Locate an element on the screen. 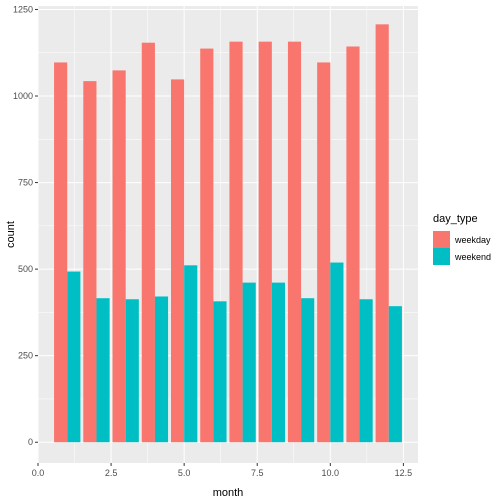  y-tick-label: 1250 is located at coordinates (23, 9).